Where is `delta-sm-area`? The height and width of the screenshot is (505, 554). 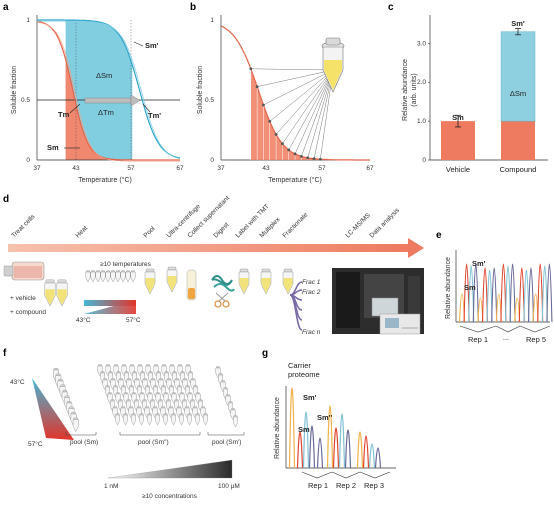
delta-sm-area is located at coordinates (99, 90).